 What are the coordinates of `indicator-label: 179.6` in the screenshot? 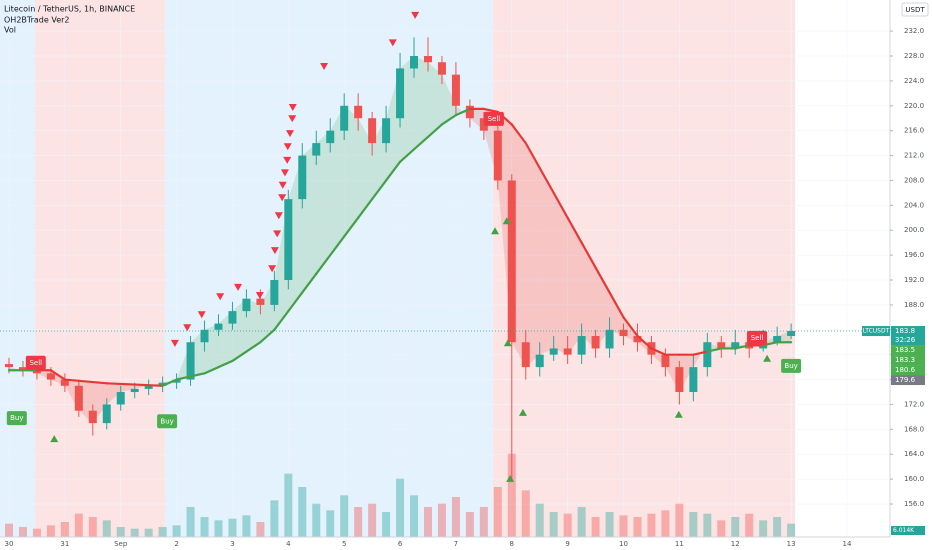 It's located at (905, 380).